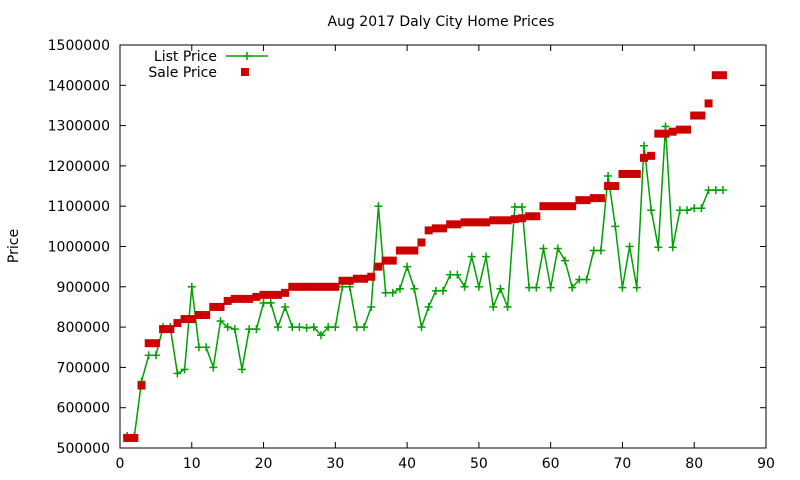 Image resolution: width=800 pixels, height=480 pixels. Describe the element at coordinates (335, 464) in the screenshot. I see `x-tick-label: 30` at that location.